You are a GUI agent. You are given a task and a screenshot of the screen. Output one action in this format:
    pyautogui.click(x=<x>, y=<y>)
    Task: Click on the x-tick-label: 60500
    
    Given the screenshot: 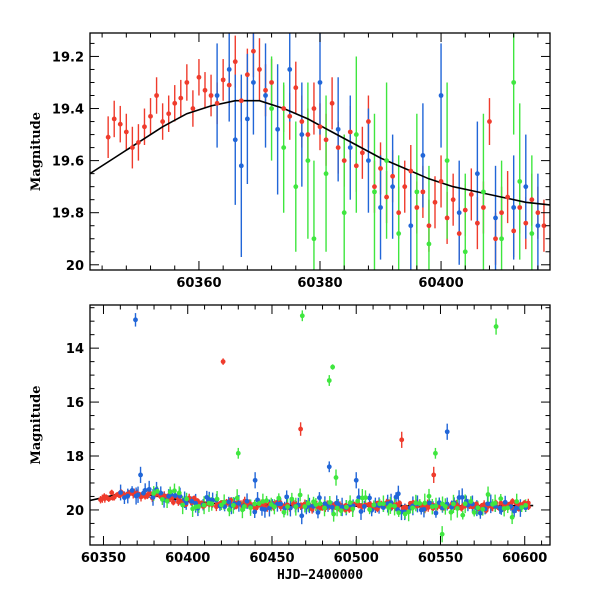 What is the action you would take?
    pyautogui.click(x=356, y=558)
    